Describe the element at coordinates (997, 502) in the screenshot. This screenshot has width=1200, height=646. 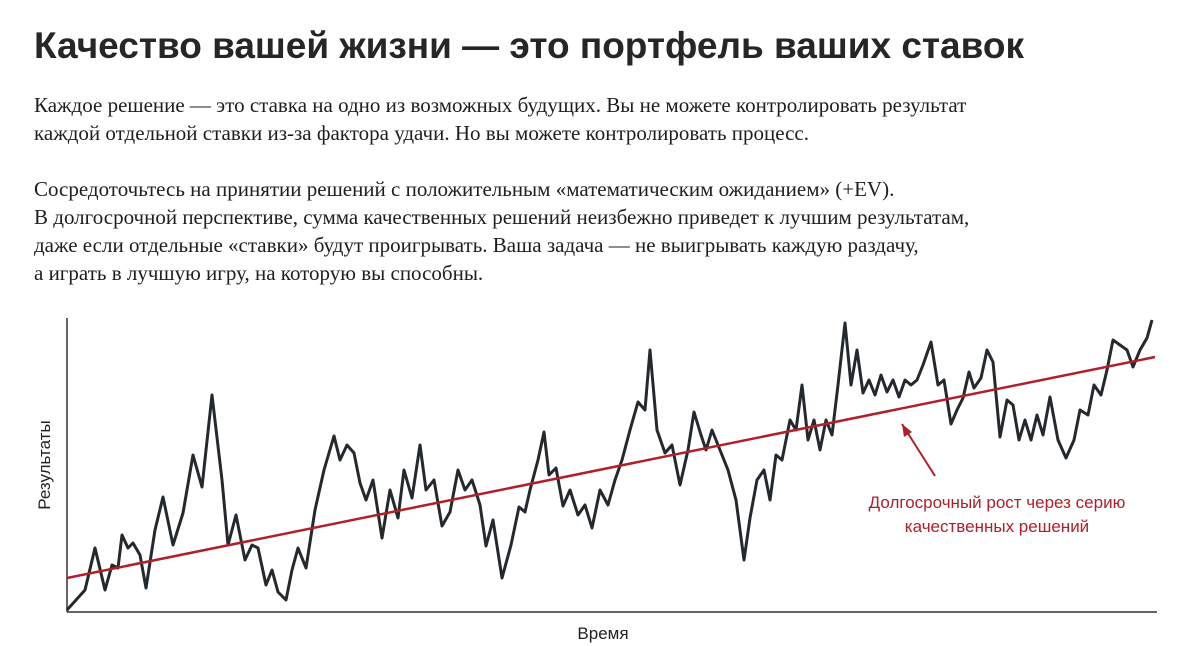
I see `annotation: Долгосрочный рост через серию` at that location.